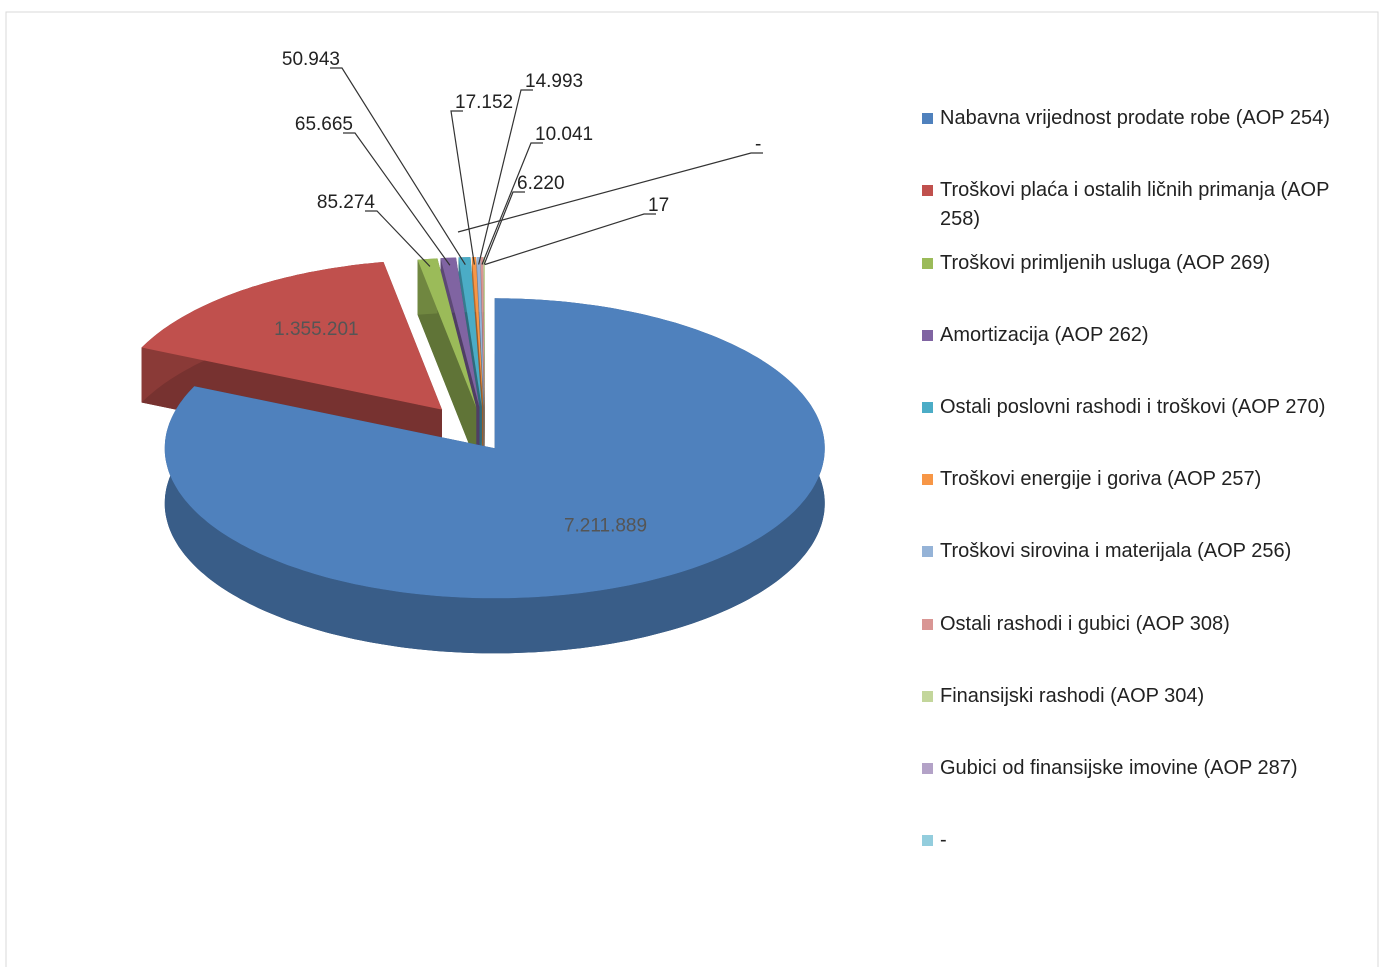  I want to click on legend-label: Troškovi primljenih usluga (AOP 269), so click(1105, 263).